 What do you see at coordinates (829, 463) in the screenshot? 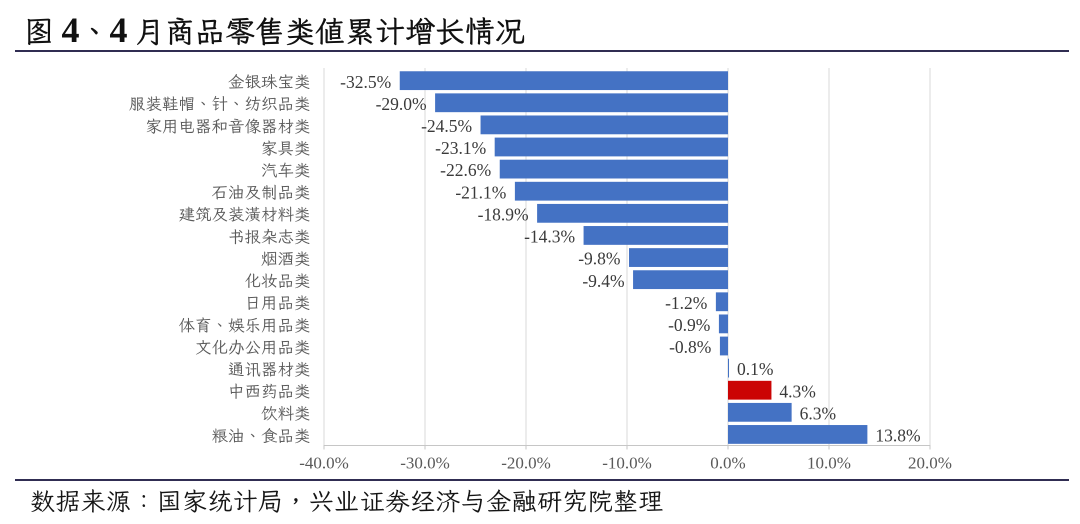
I see `svg-text: 10.0%` at bounding box center [829, 463].